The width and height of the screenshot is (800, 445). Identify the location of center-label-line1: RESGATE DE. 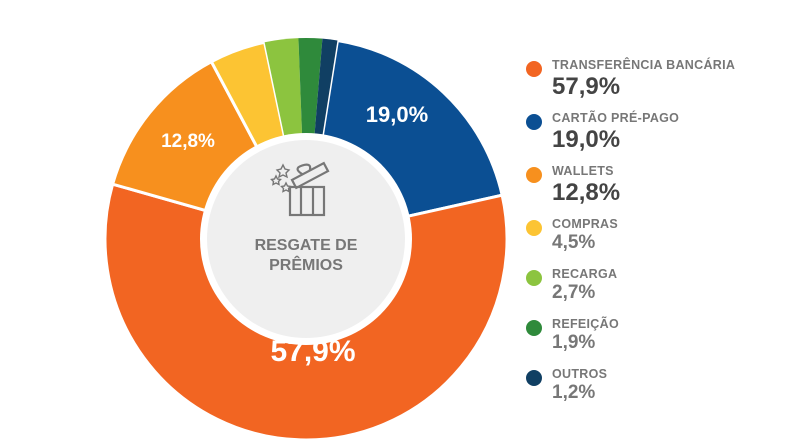
(306, 245).